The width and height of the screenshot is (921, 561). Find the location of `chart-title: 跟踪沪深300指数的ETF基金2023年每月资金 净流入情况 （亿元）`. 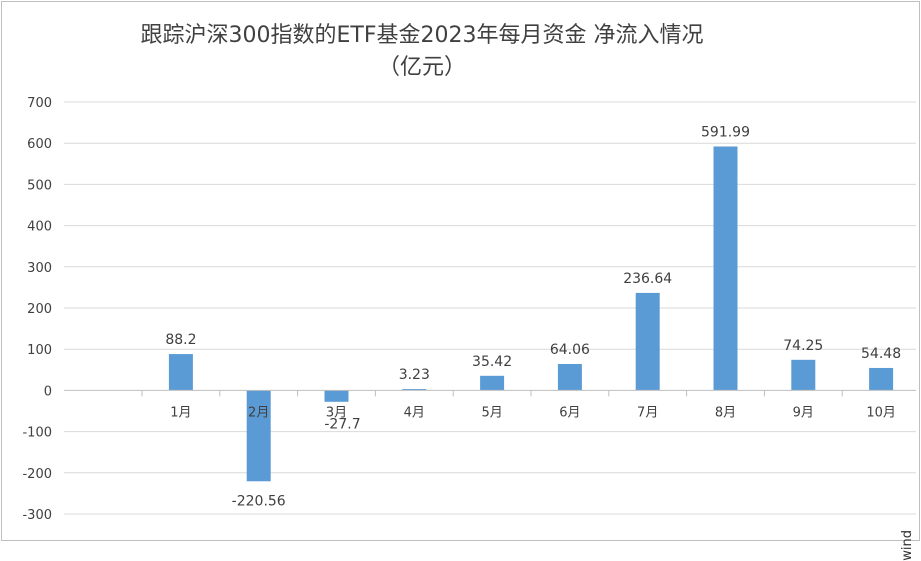

chart-title: 跟踪沪深300指数的ETF基金2023年每月资金 净流入情况 （亿元） is located at coordinates (422, 52).